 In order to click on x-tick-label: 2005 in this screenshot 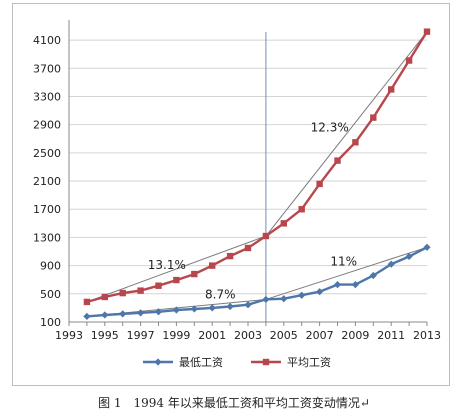, I will do `click(284, 335)`.